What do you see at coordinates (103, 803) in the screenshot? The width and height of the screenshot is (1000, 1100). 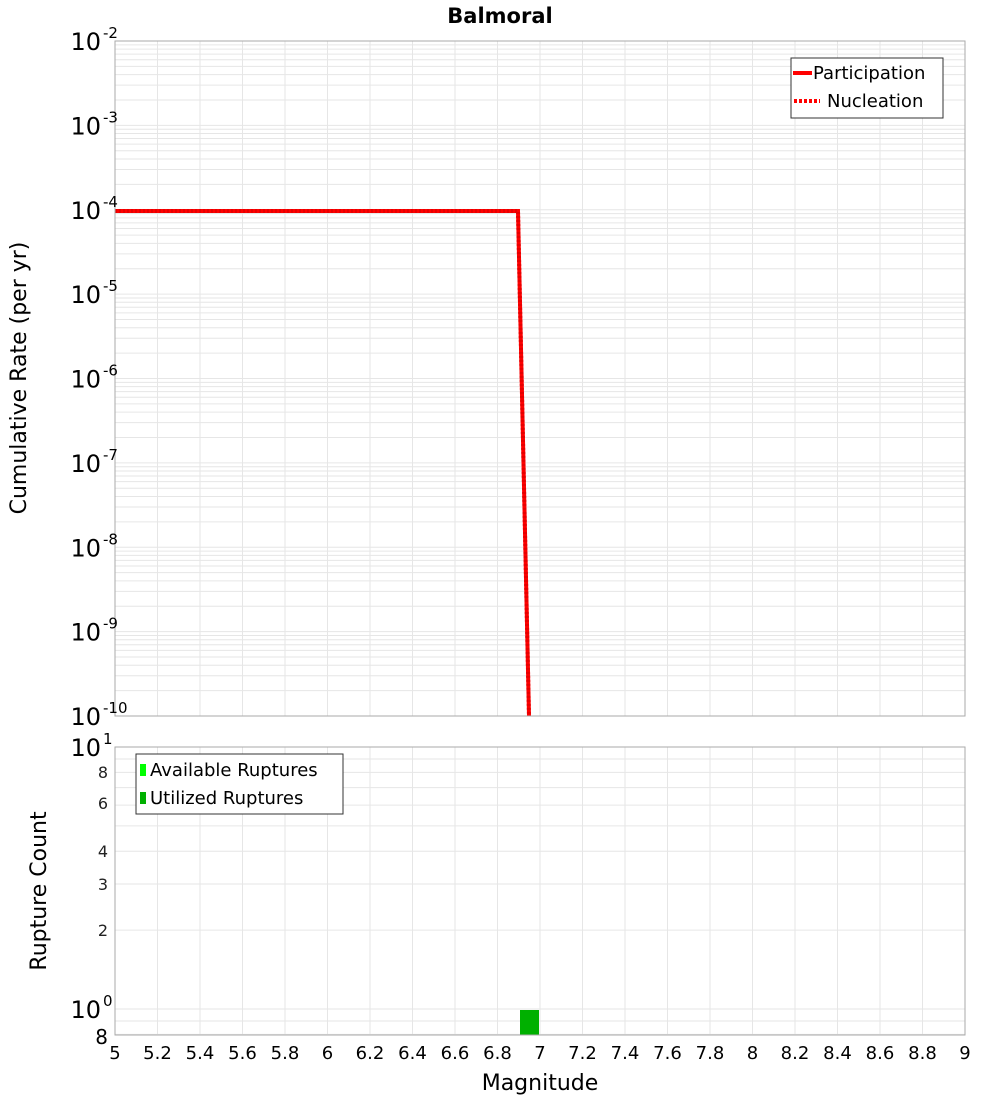 I see `bottom-y-tick-6: 6` at bounding box center [103, 803].